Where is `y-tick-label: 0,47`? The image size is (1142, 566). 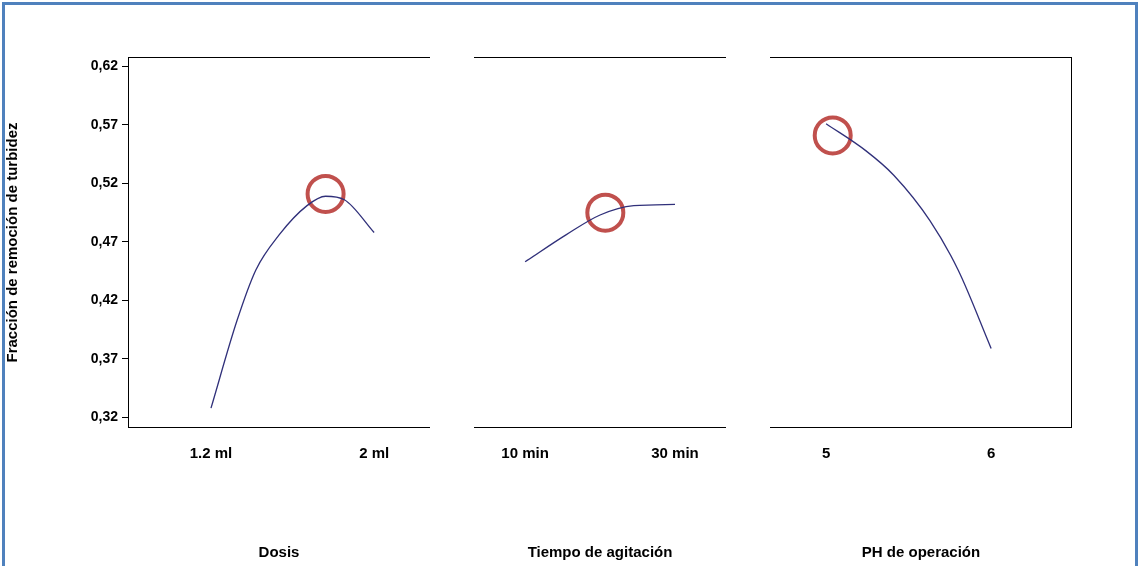 y-tick-label: 0,47 is located at coordinates (104, 240).